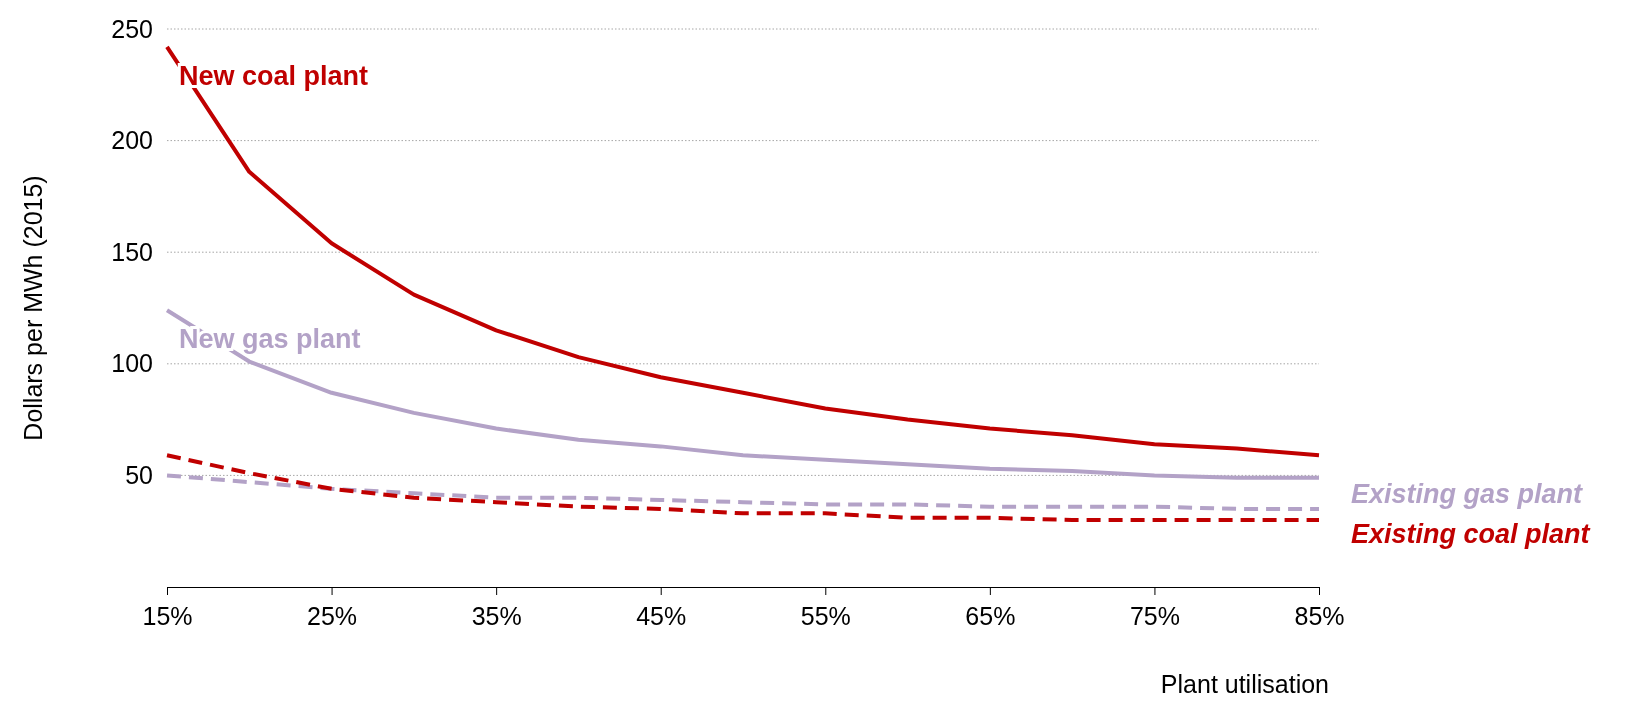 This screenshot has width=1639, height=701. I want to click on x-tick-label: 55%, so click(825, 615).